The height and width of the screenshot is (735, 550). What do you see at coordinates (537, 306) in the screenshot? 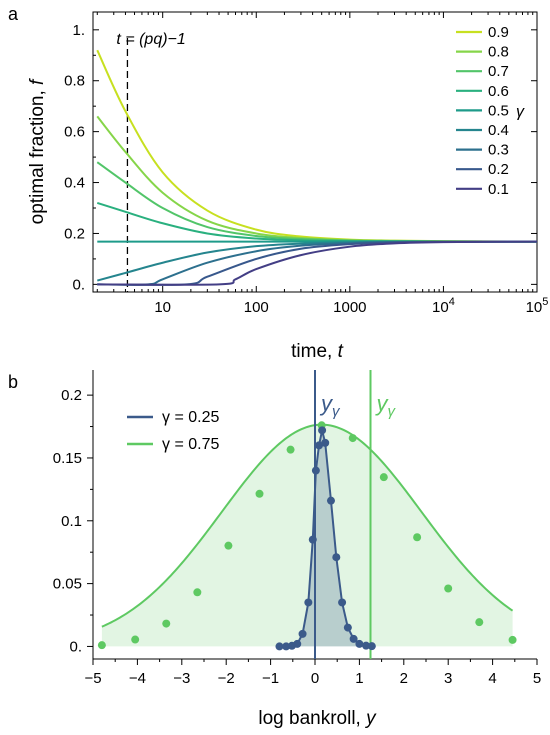
I see `panel-a-x-tick-label: 10⁵` at bounding box center [537, 306].